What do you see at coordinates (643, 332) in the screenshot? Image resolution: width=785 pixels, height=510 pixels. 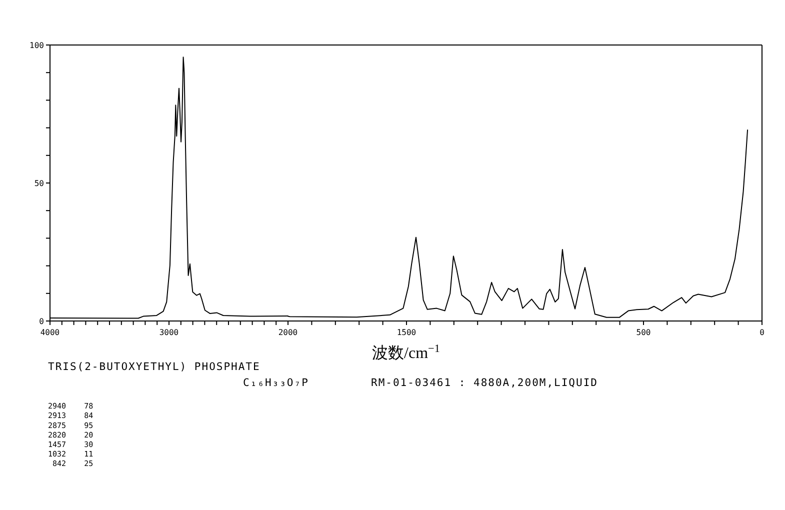 I see `x-tick-label: 500` at bounding box center [643, 332].